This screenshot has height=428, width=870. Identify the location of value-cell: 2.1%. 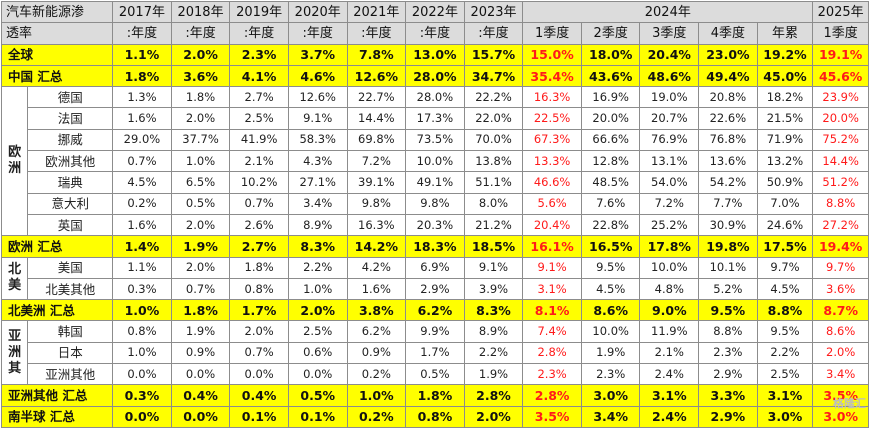
(669, 352).